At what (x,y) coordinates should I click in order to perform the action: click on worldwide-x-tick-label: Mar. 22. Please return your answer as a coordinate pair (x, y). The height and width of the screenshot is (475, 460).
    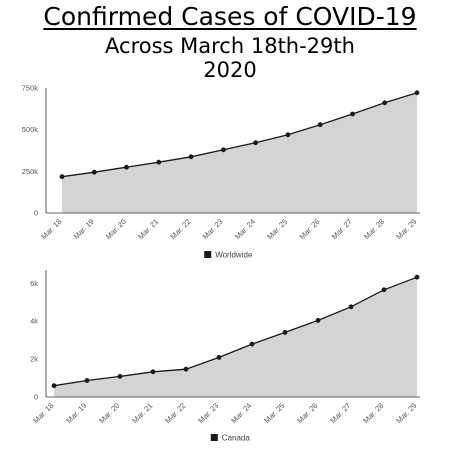
    Looking at the image, I should click on (180, 229).